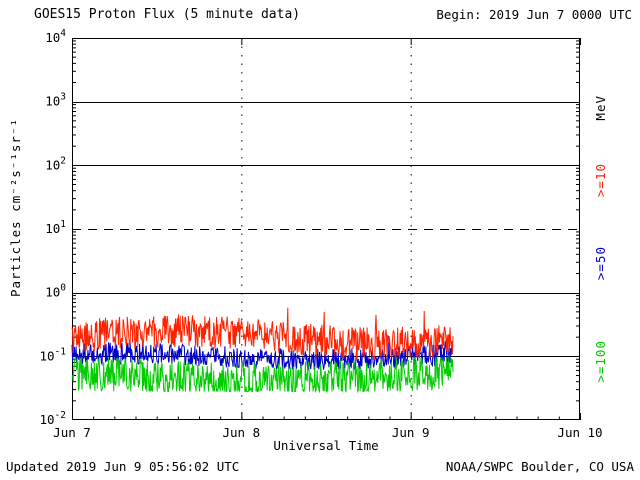  I want to click on source-attribution: NOAA/SWPC Boulder, CO USA, so click(539, 466).